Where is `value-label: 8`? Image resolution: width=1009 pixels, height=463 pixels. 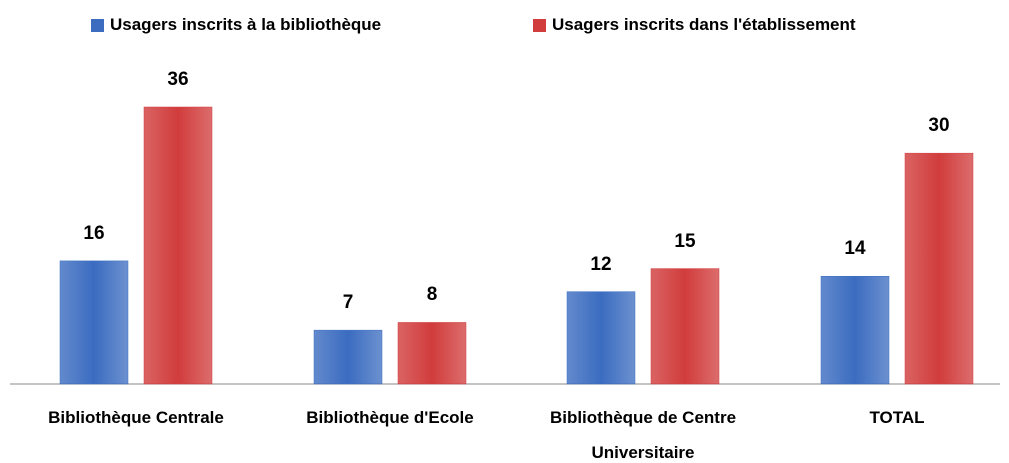
value-label: 8 is located at coordinates (432, 295).